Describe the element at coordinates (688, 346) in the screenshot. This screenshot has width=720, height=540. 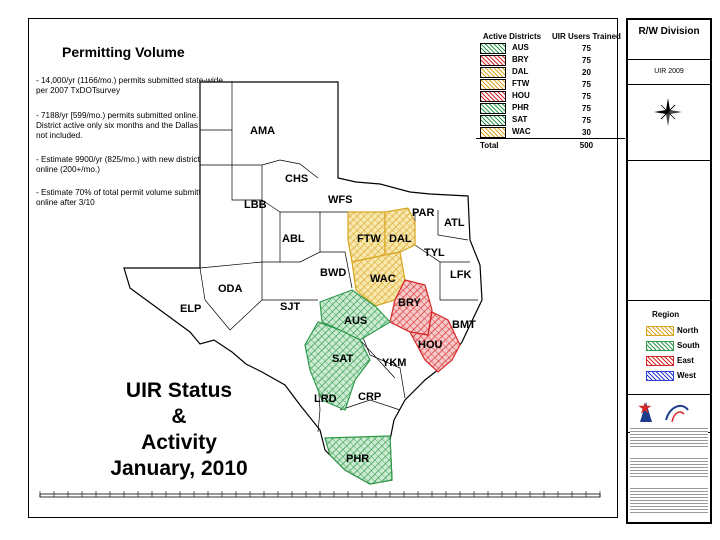
I see `region-label: South` at that location.